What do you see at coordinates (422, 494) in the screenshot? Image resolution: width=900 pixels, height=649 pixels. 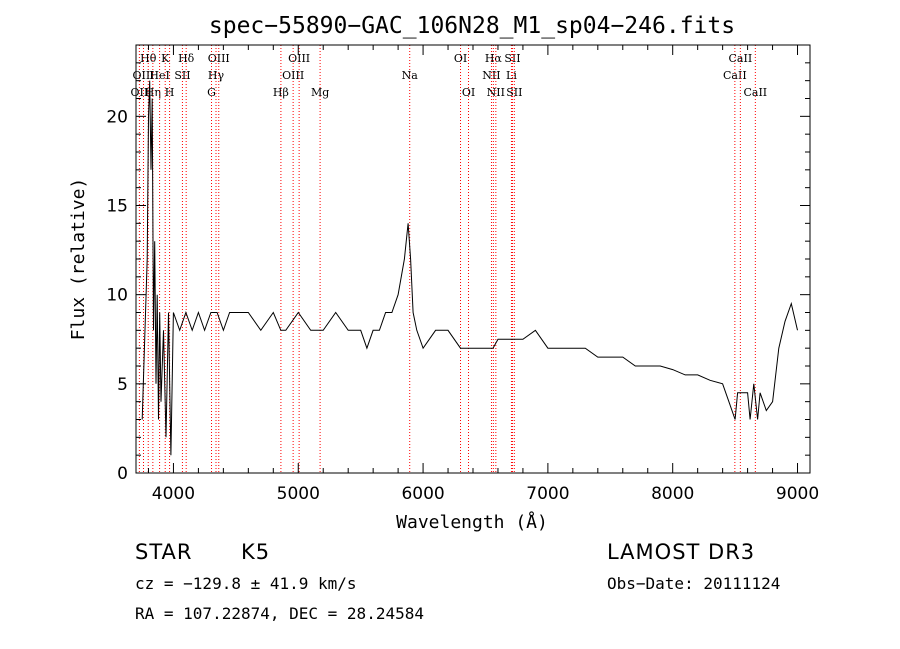 I see `x-tick-label: 6000` at bounding box center [422, 494].